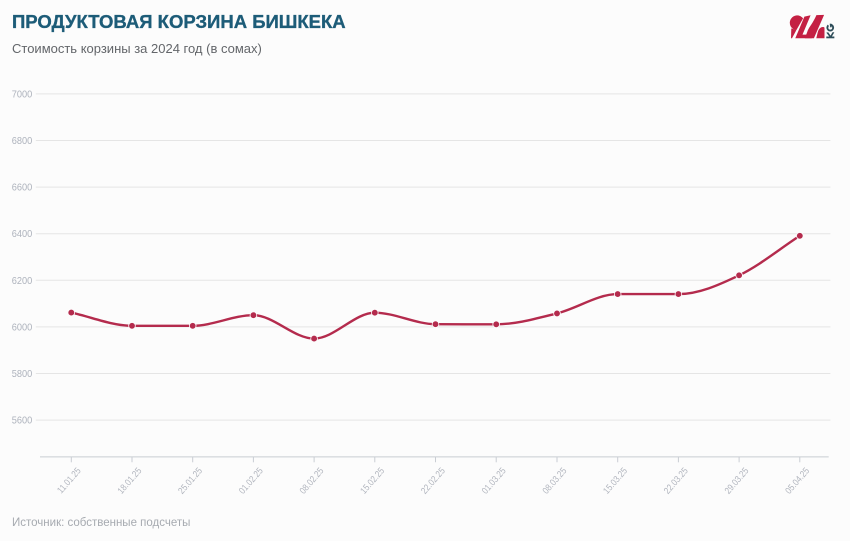  Describe the element at coordinates (22, 327) in the screenshot. I see `svg-text: 6000` at that location.